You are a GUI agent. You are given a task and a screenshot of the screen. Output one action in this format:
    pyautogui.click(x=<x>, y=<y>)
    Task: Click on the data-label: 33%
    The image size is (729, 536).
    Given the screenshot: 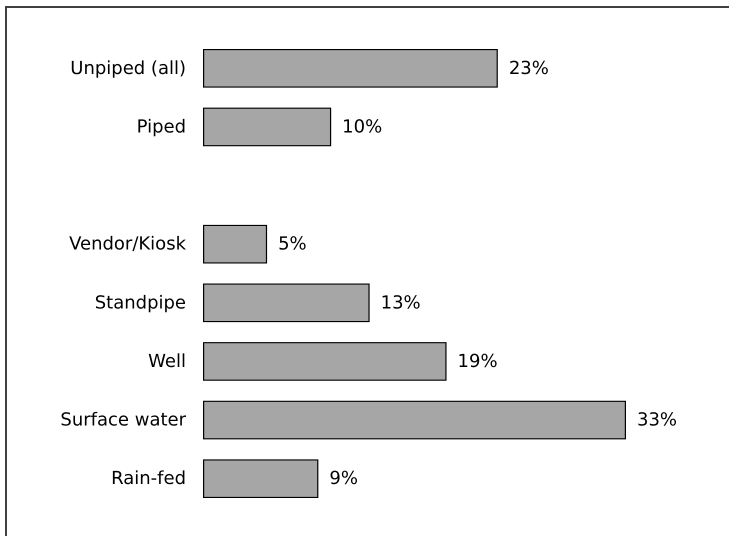 What is the action you would take?
    pyautogui.click(x=657, y=420)
    